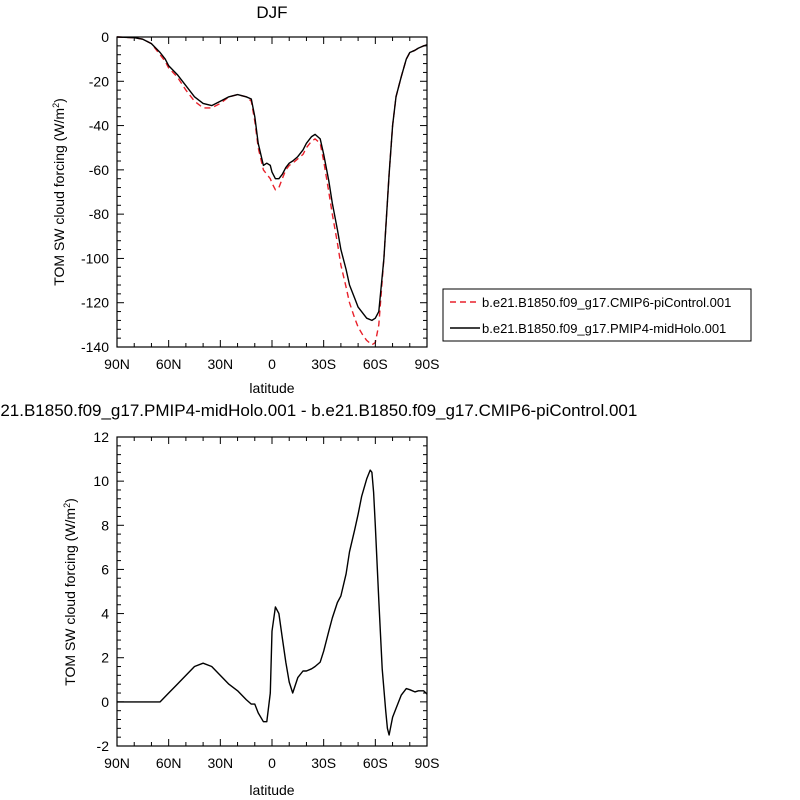 The image size is (800, 800). I want to click on top-x-tick-label: 90S, so click(427, 364).